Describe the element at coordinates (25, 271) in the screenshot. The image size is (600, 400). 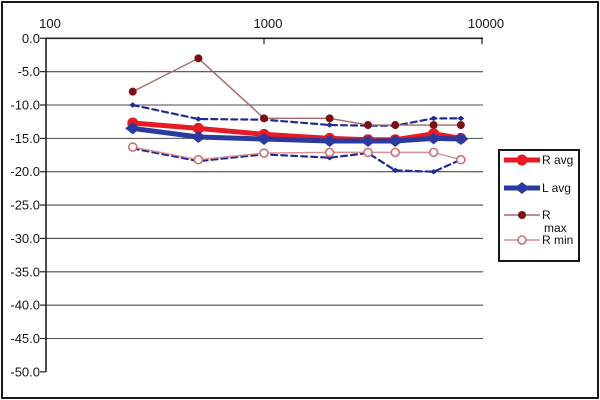
I see `y-tick-label: -35.0` at that location.